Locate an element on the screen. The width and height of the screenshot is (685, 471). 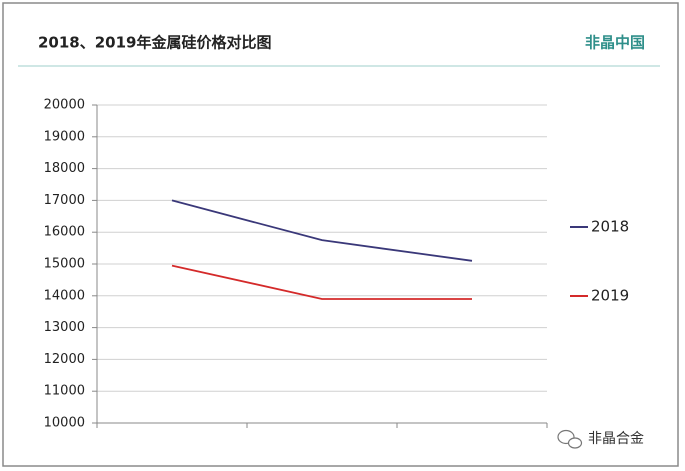
legend-label: 2018 is located at coordinates (610, 227).